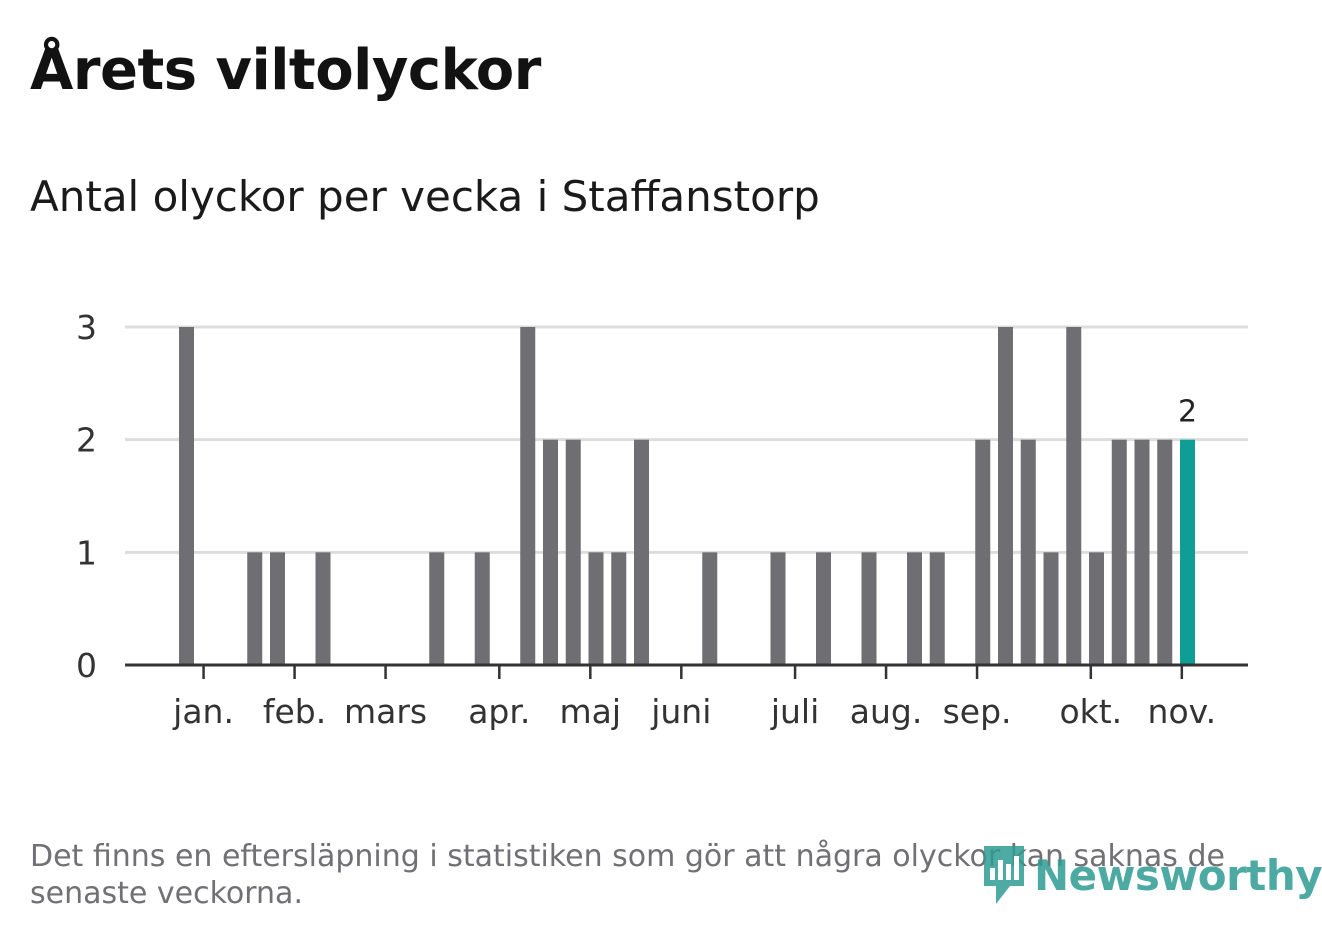  I want to click on chart-title: Årets viltolyckor, so click(285, 70).